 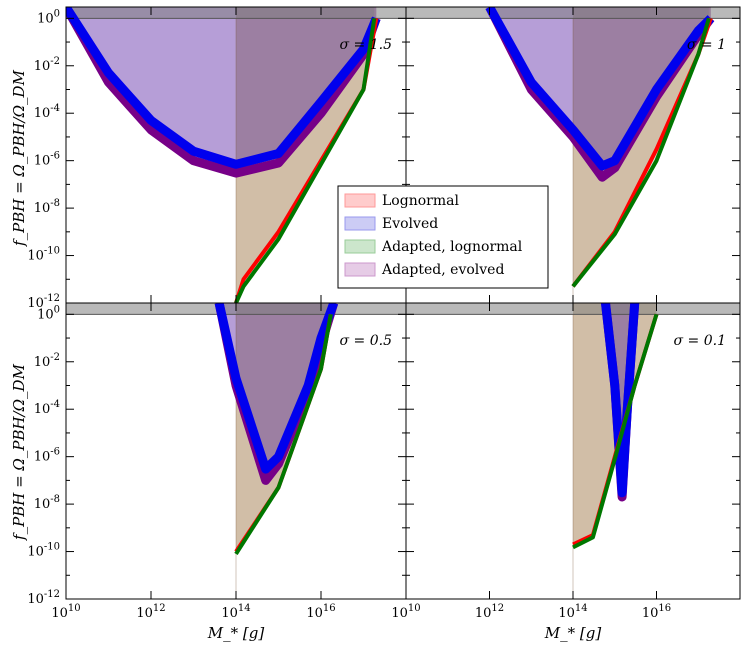 What do you see at coordinates (360, 269) in the screenshot?
I see `legend-swatch-adapted-evolved` at bounding box center [360, 269].